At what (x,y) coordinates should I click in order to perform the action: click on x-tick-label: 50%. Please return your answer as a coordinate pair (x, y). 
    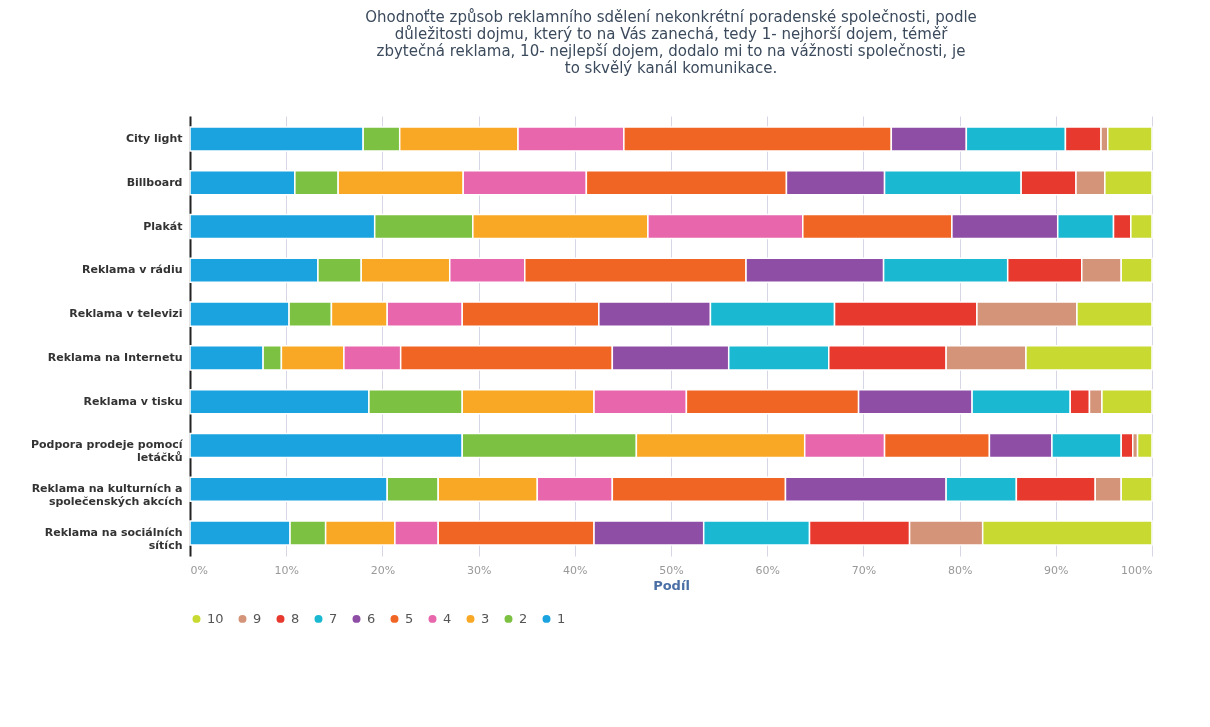
    Looking at the image, I should click on (671, 570).